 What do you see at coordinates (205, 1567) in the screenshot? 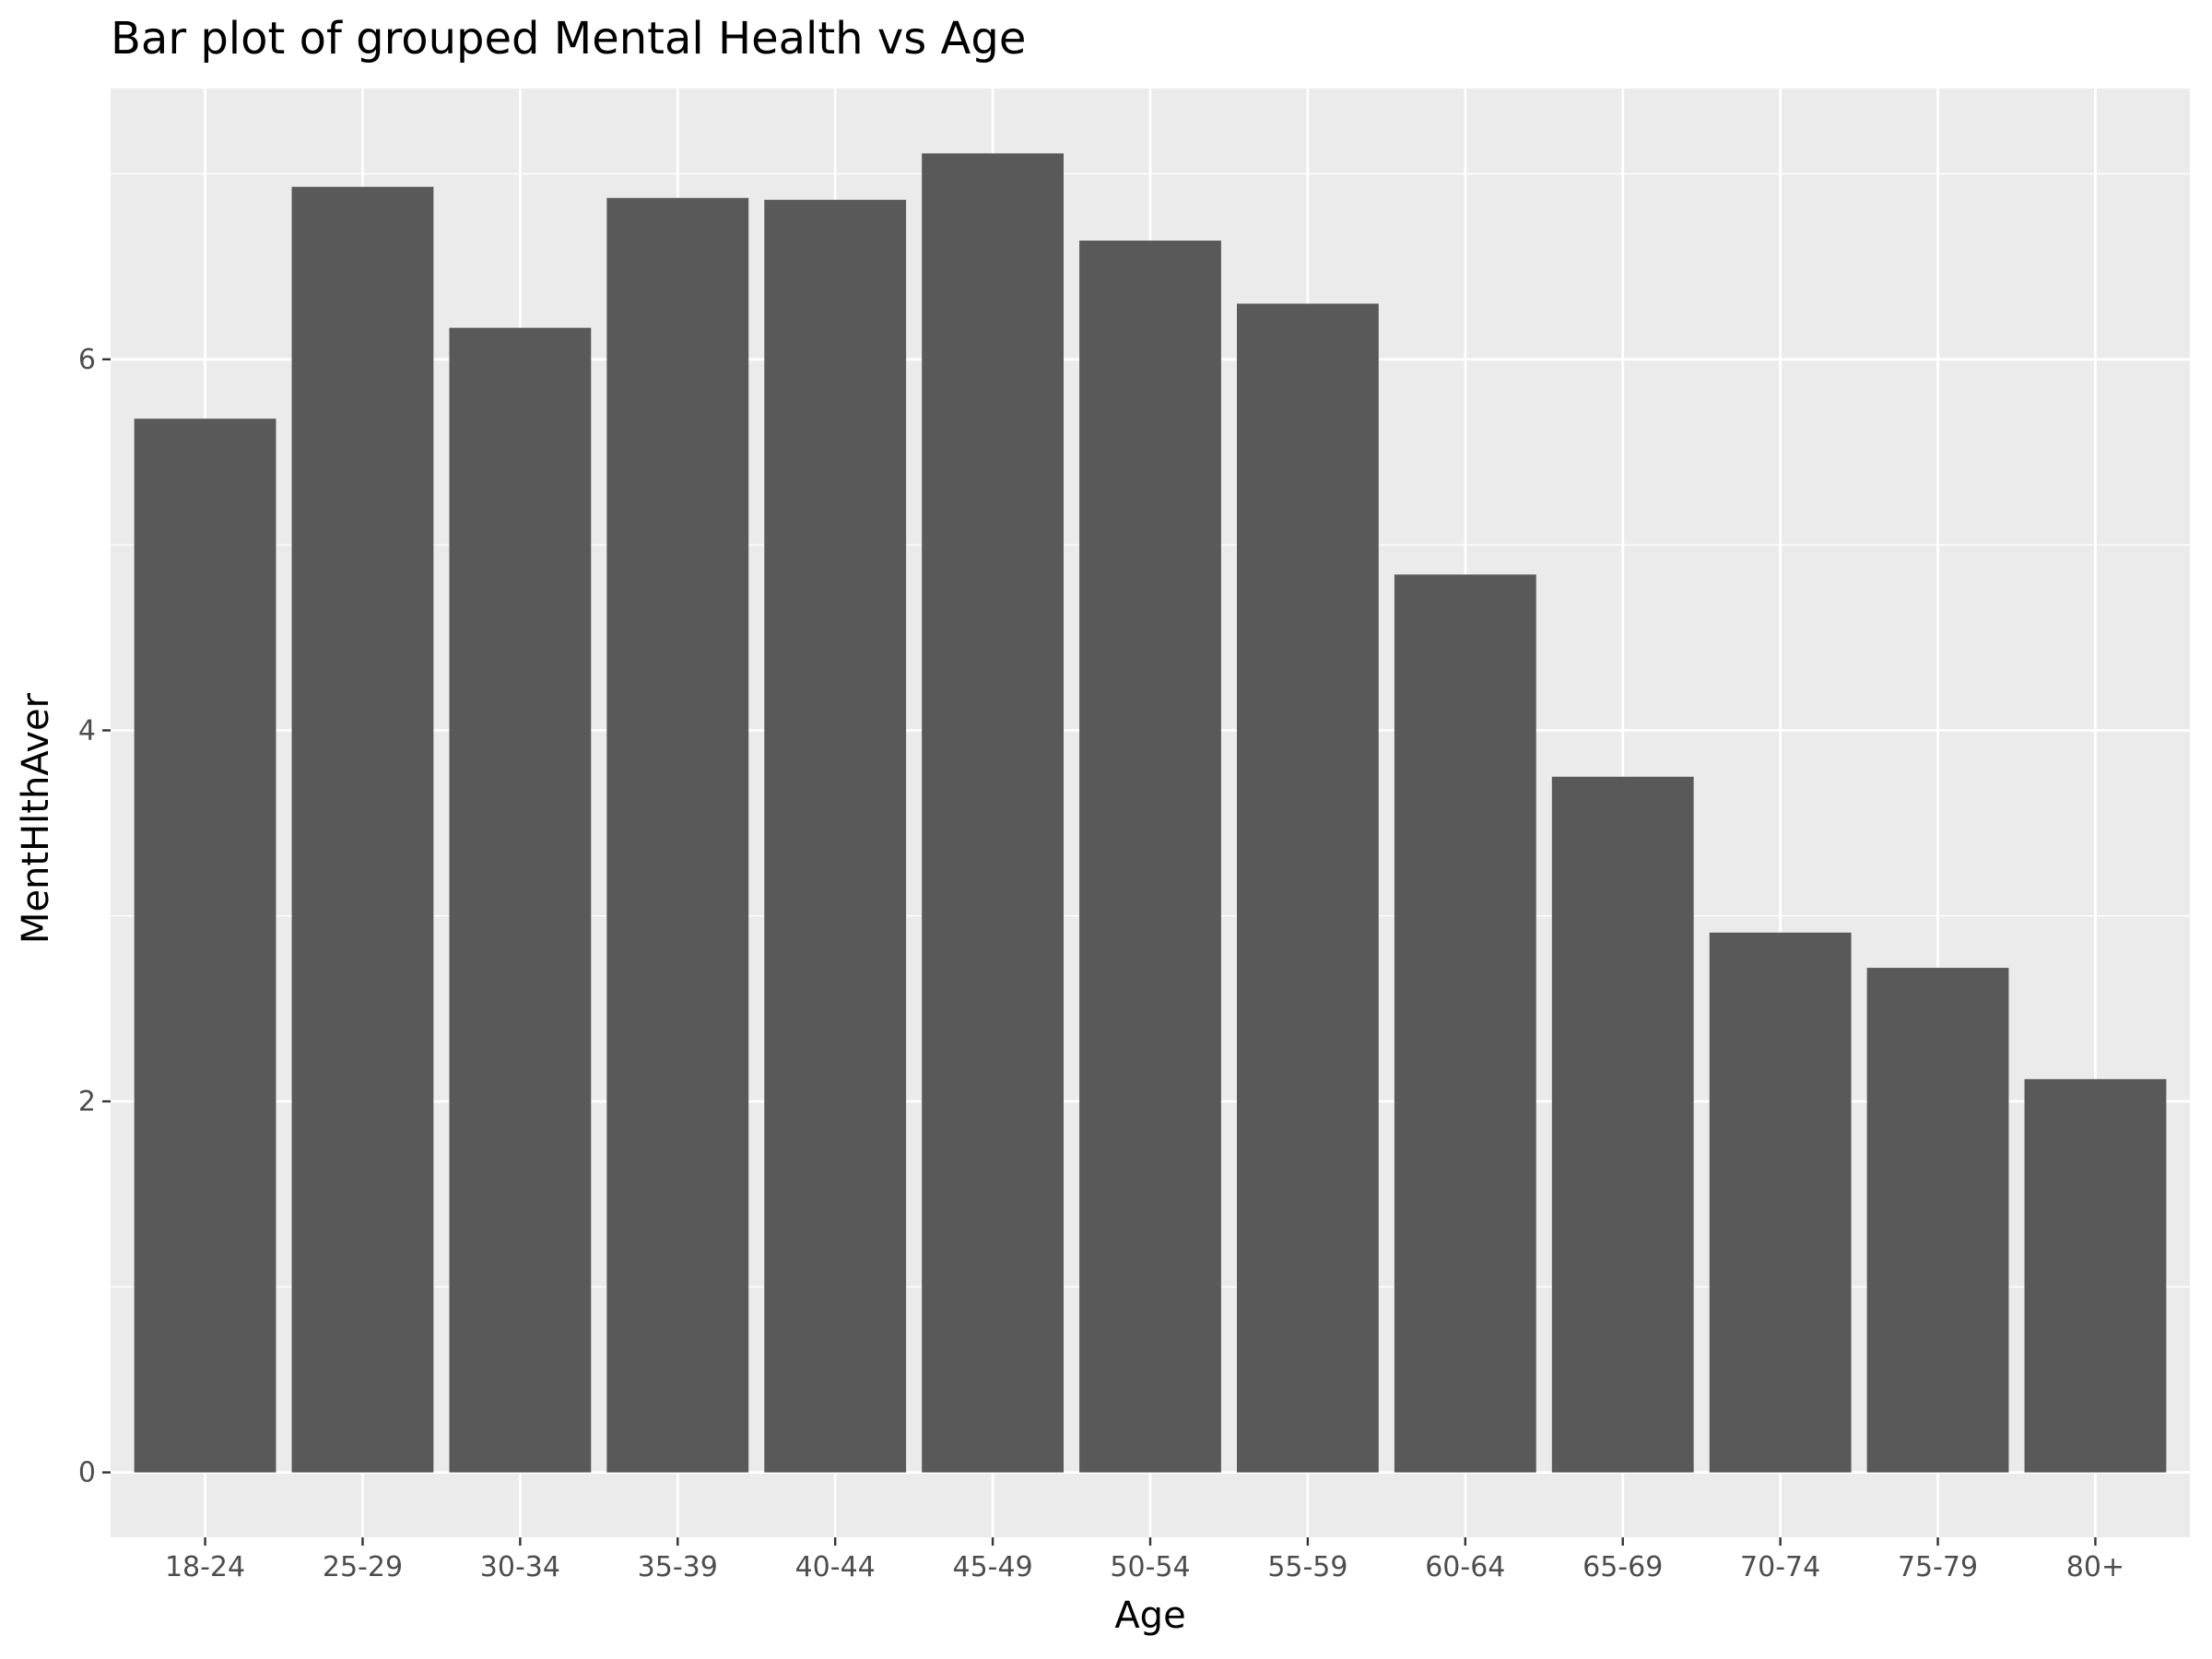
I see `x-tick-label: 18-24` at bounding box center [205, 1567].